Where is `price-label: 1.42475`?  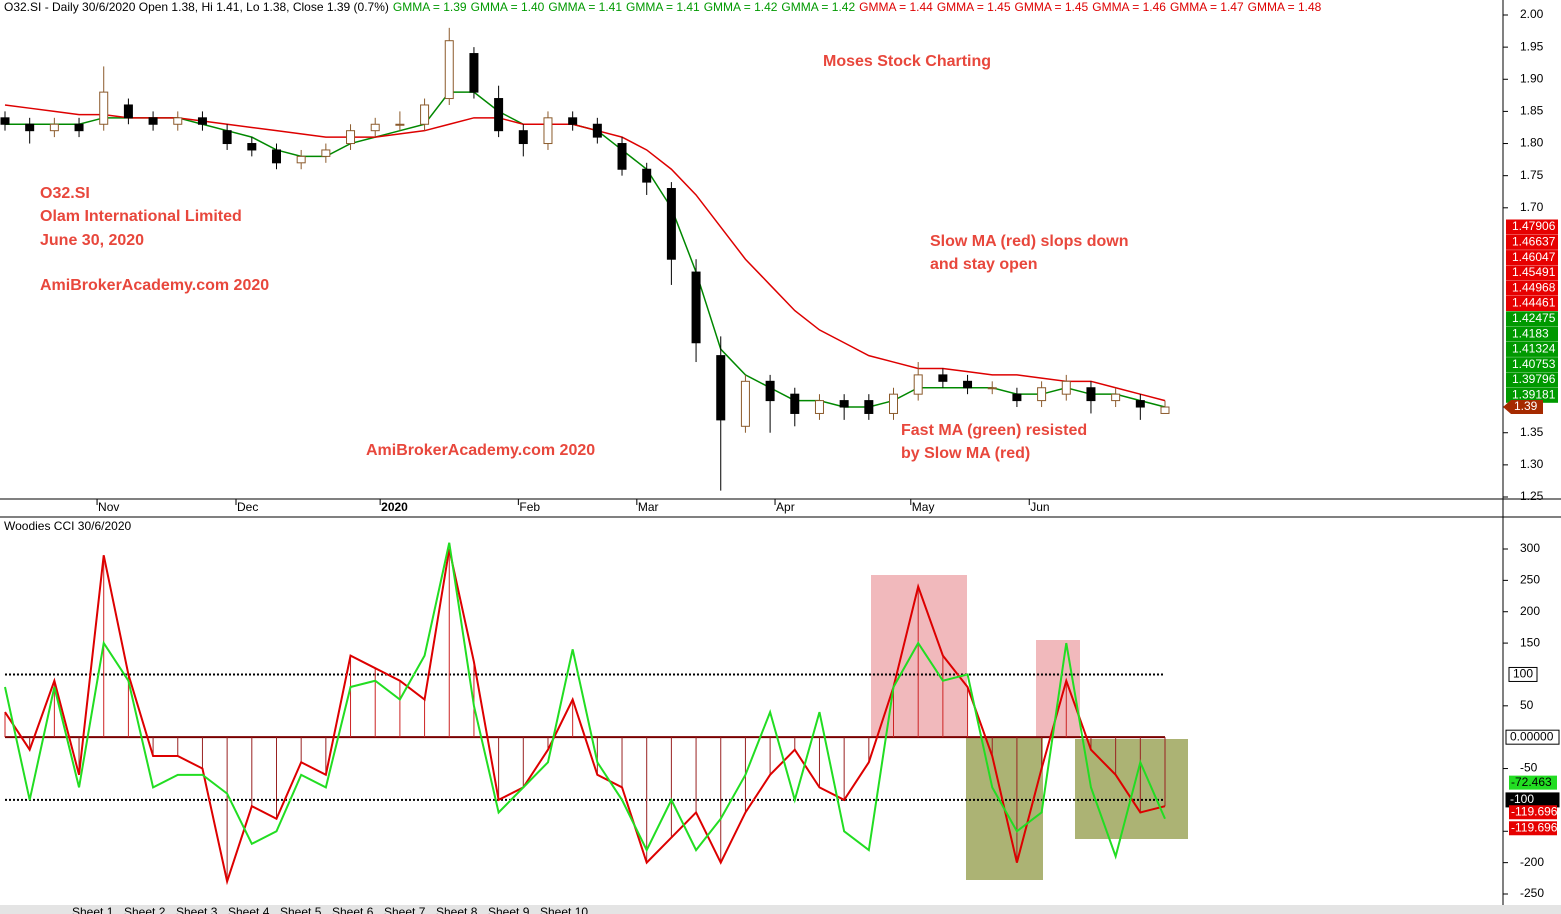
price-label: 1.42475 is located at coordinates (1534, 318).